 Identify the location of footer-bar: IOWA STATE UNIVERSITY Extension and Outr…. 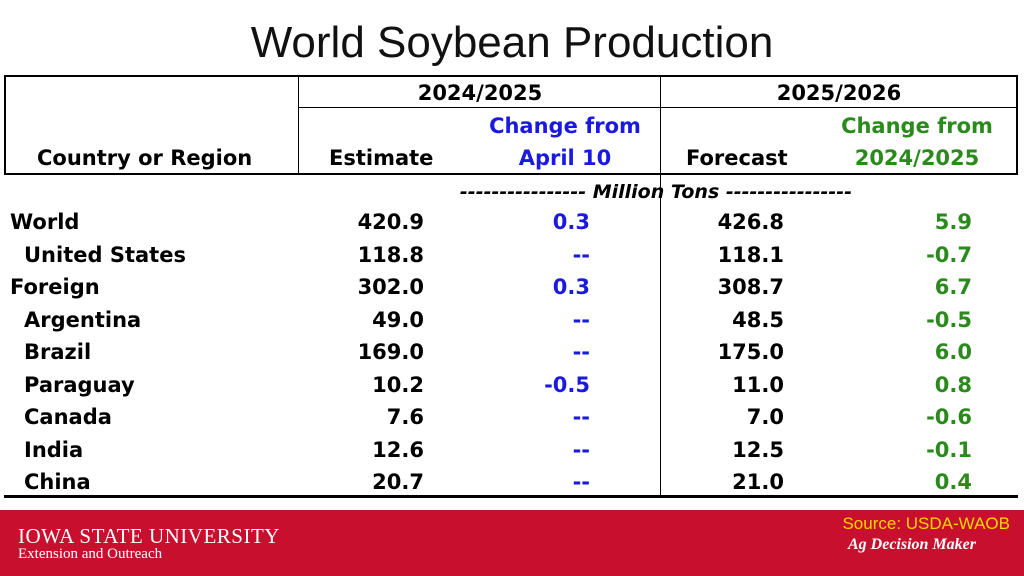
(512, 543).